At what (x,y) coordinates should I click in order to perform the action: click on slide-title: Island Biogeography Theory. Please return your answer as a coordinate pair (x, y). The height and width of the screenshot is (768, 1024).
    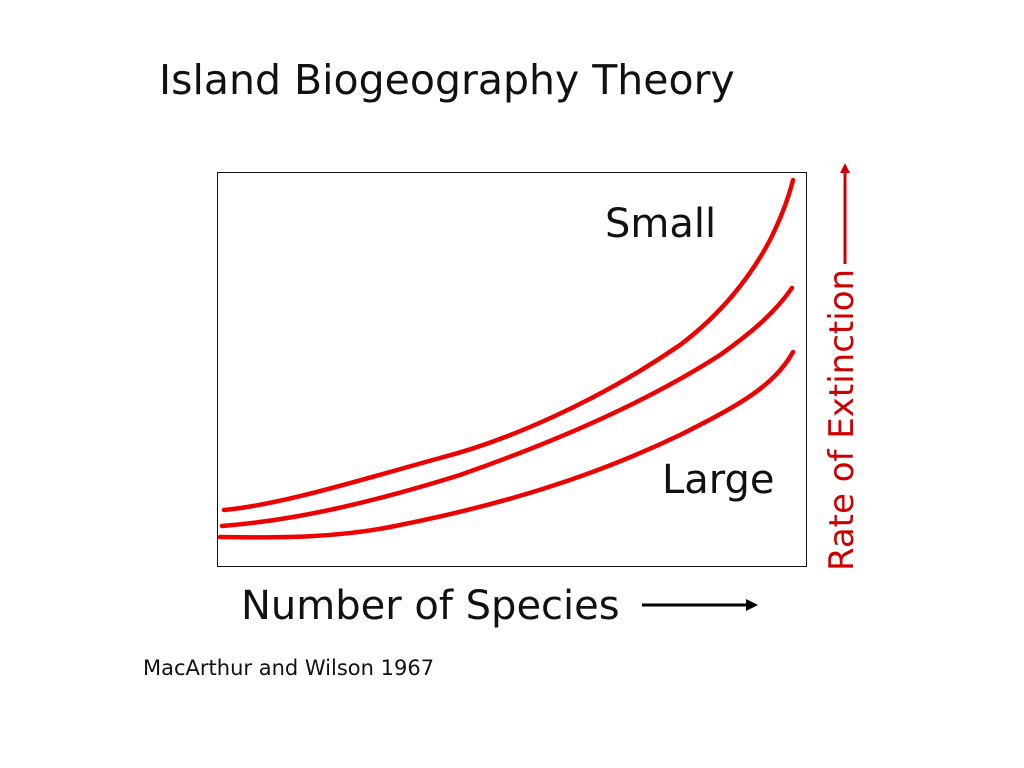
    Looking at the image, I should click on (447, 80).